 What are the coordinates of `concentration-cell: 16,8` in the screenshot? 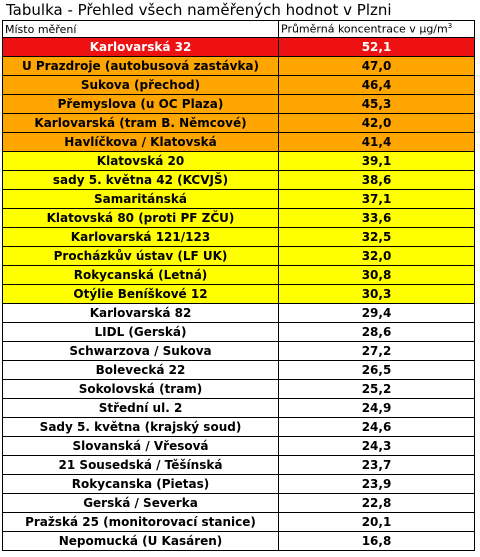 It's located at (376, 541).